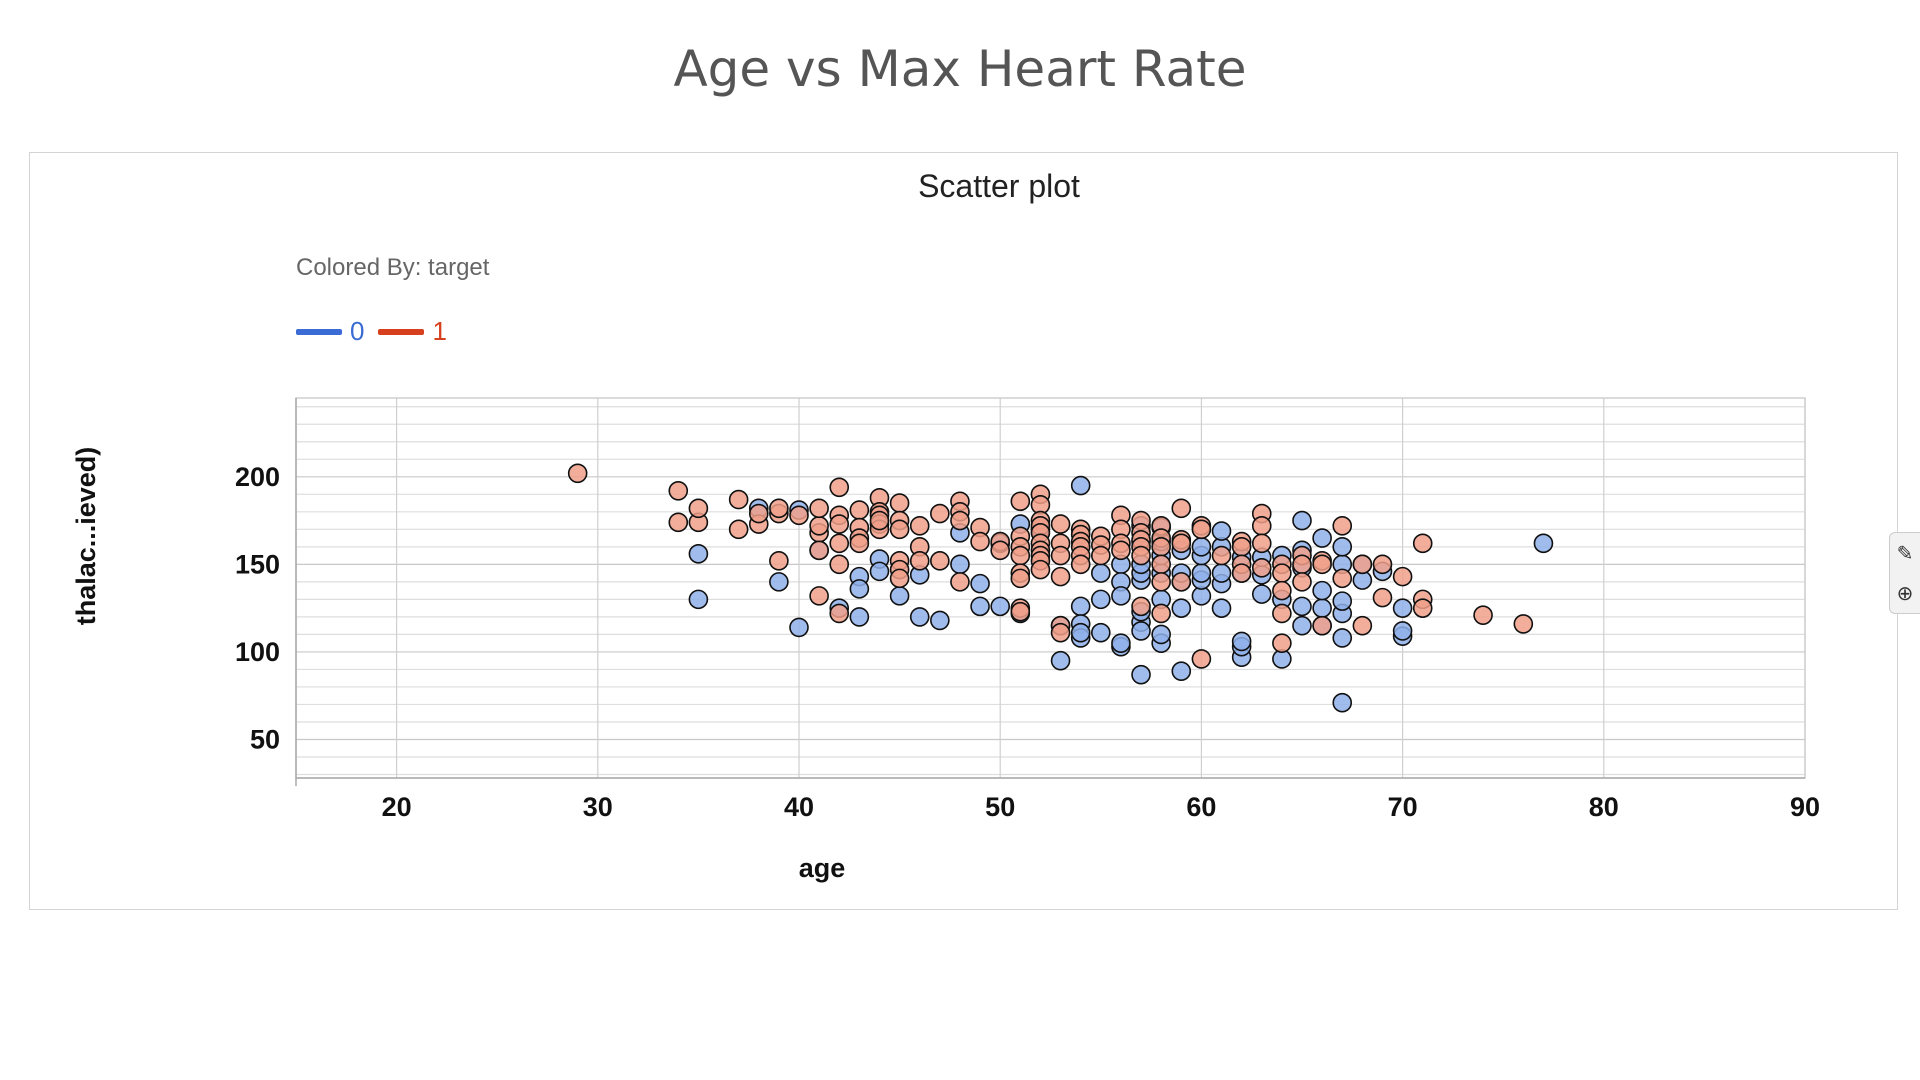 This screenshot has width=1920, height=1080. What do you see at coordinates (439, 331) in the screenshot?
I see `legend-label-1: 1` at bounding box center [439, 331].